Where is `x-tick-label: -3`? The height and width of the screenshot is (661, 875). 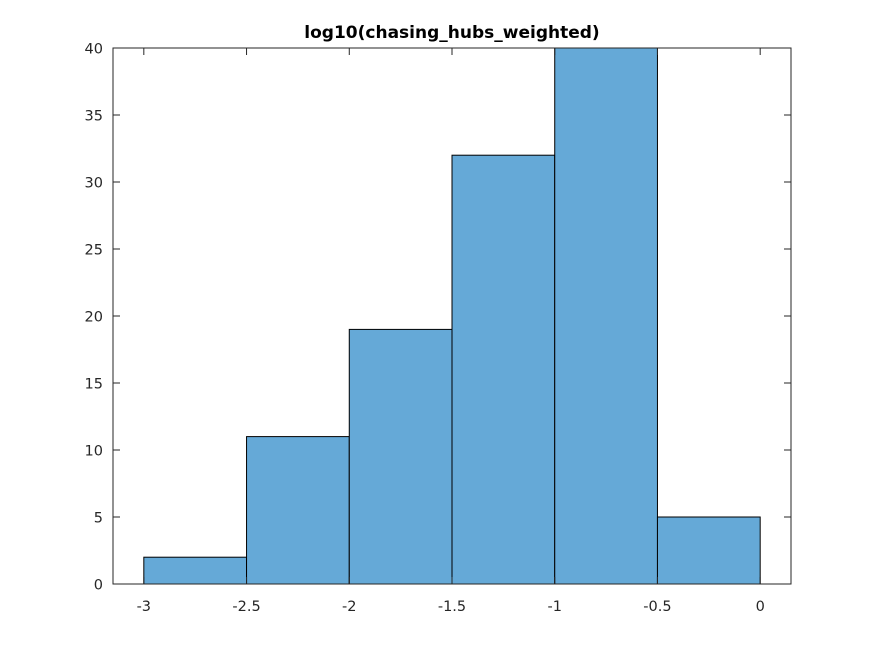 x-tick-label: -3 is located at coordinates (144, 607).